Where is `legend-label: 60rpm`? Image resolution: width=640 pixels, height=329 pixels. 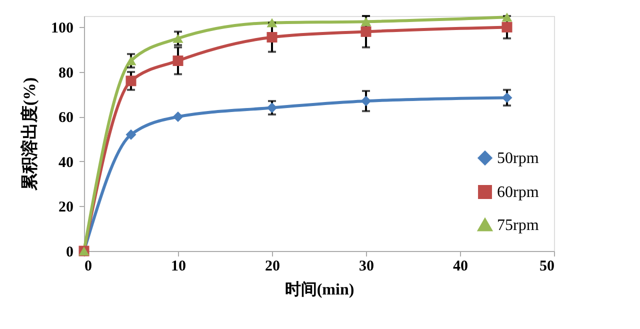 legend-label: 60rpm is located at coordinates (518, 192).